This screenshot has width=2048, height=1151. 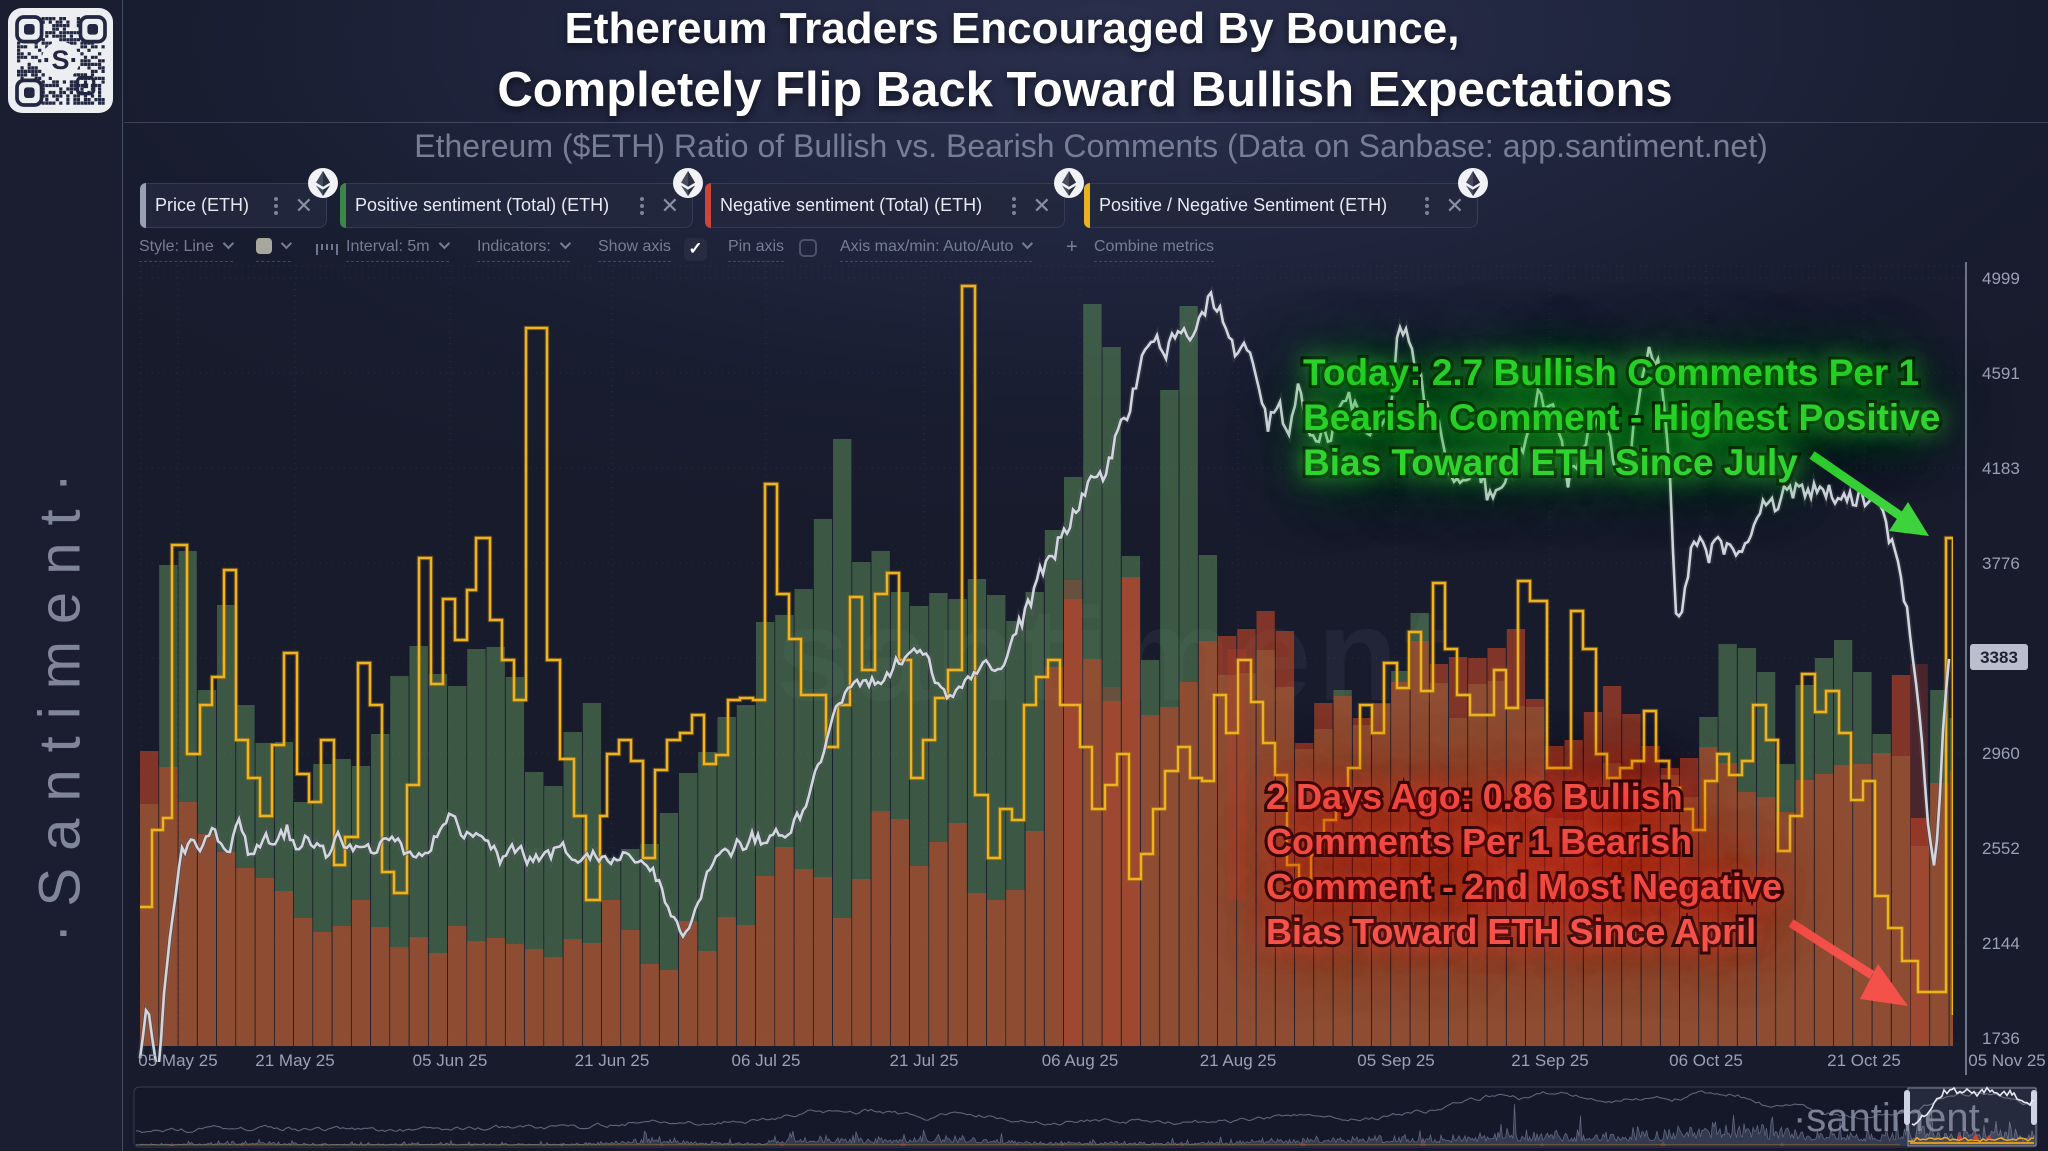 I want to click on svg-text: 2144, so click(x=2001, y=943).